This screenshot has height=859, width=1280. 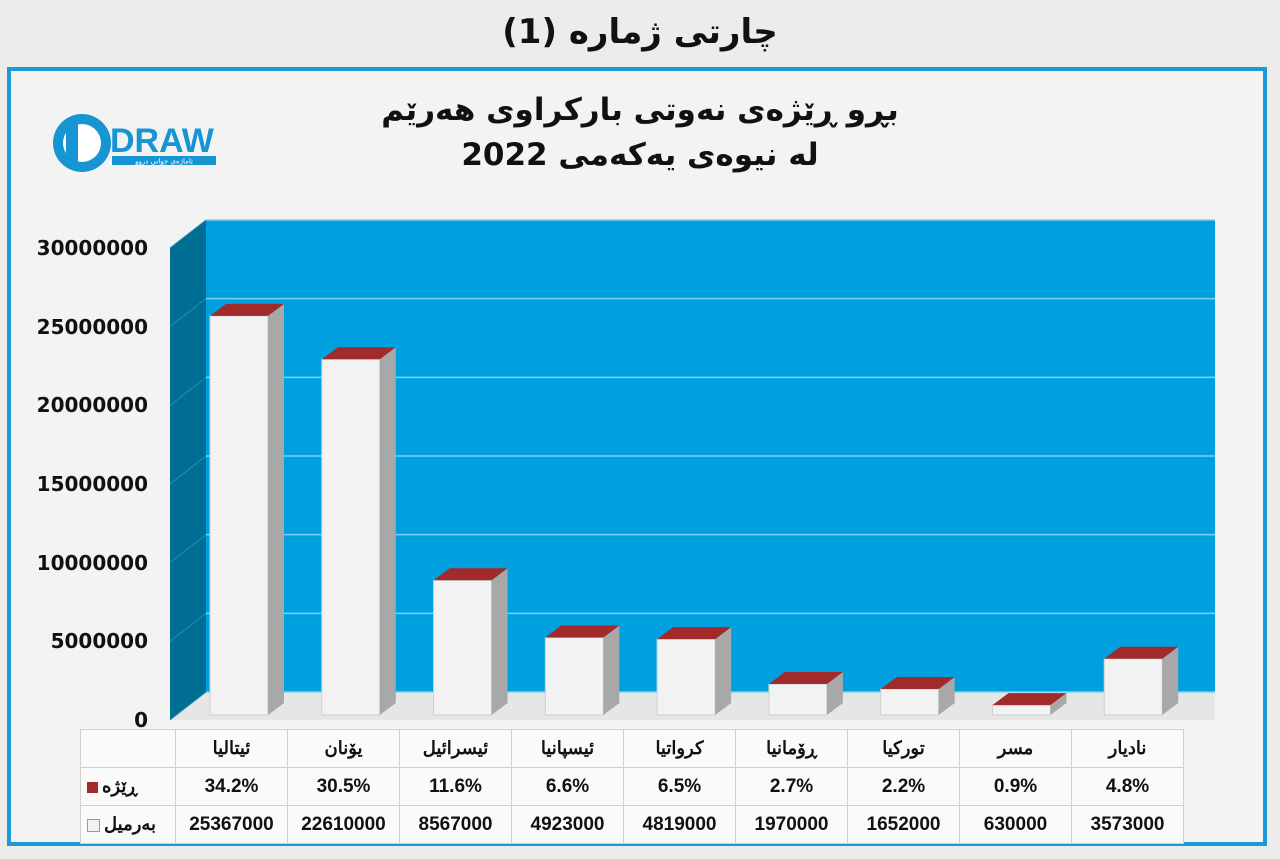 What do you see at coordinates (791, 786) in the screenshot?
I see `percent-value: 2.7%` at bounding box center [791, 786].